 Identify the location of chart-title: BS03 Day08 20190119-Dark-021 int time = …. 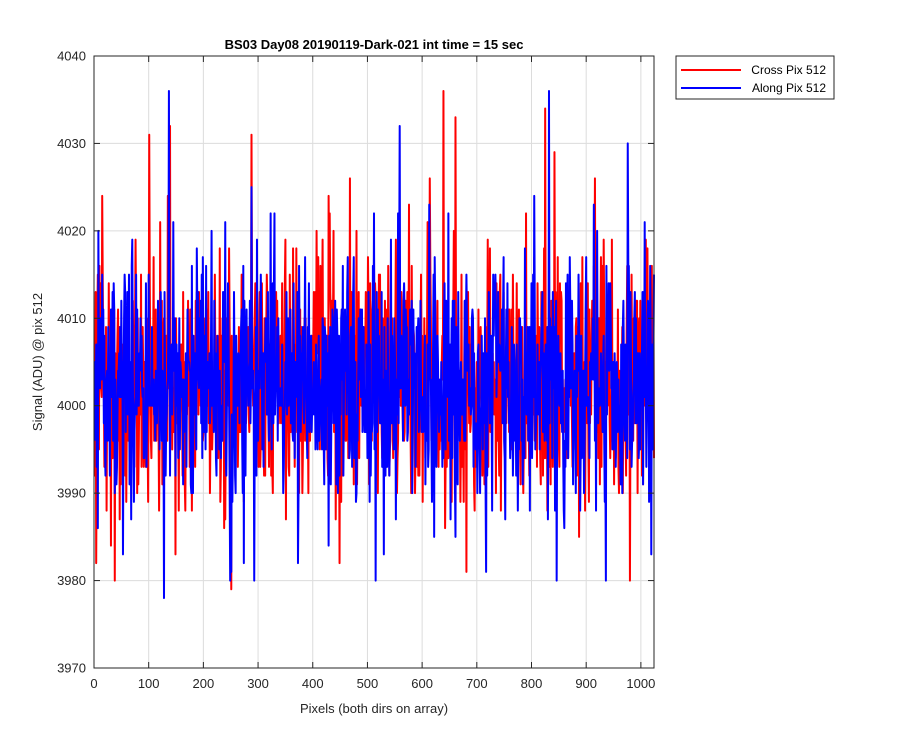
(374, 44).